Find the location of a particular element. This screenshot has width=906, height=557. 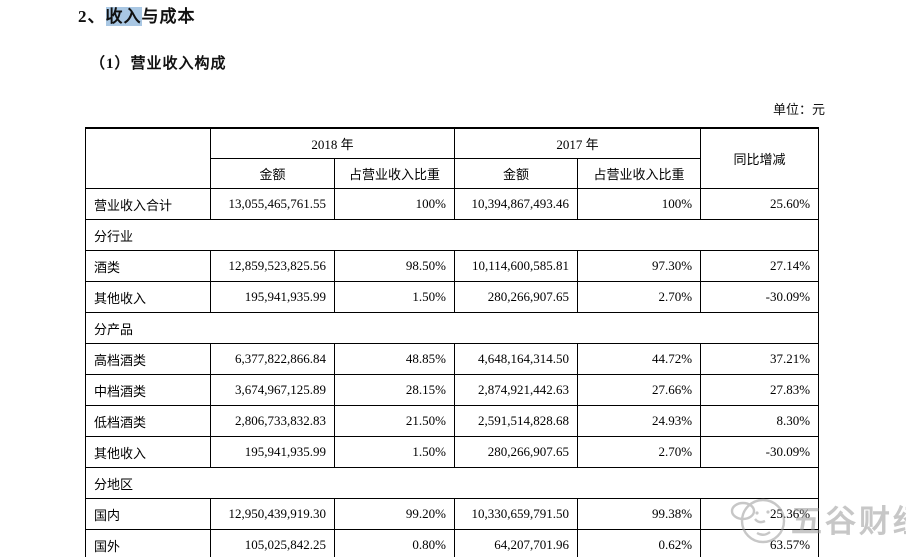

cell-ratio-2018: 28.15% is located at coordinates (394, 390).